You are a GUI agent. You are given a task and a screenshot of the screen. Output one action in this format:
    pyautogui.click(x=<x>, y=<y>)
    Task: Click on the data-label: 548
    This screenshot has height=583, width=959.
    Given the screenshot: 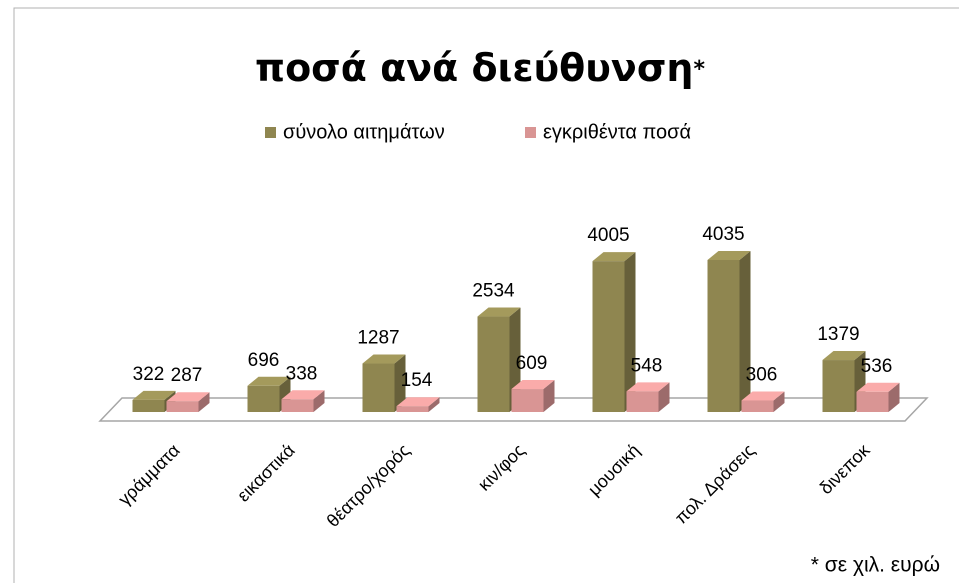 What is the action you would take?
    pyautogui.click(x=647, y=365)
    